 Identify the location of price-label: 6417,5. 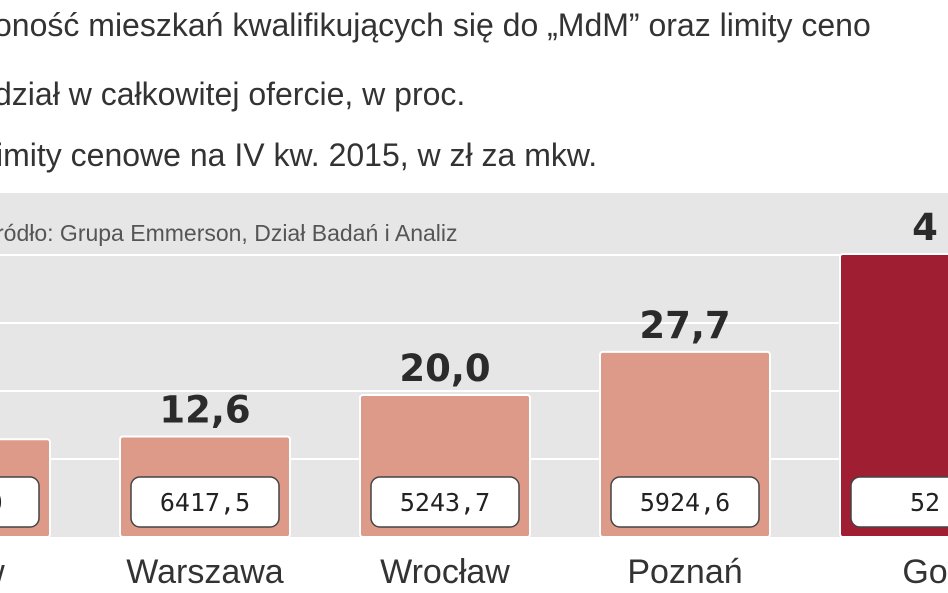
(205, 502).